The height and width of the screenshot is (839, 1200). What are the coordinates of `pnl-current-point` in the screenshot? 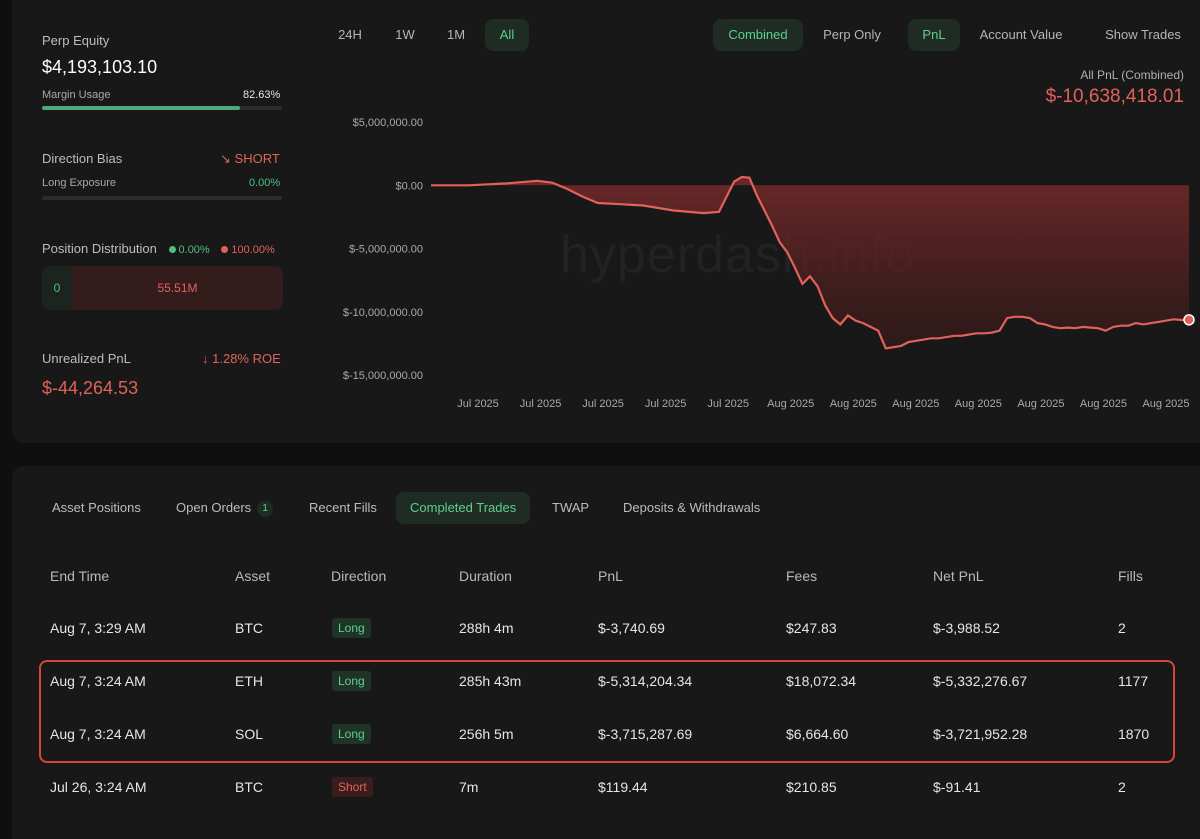 It's located at (1189, 320).